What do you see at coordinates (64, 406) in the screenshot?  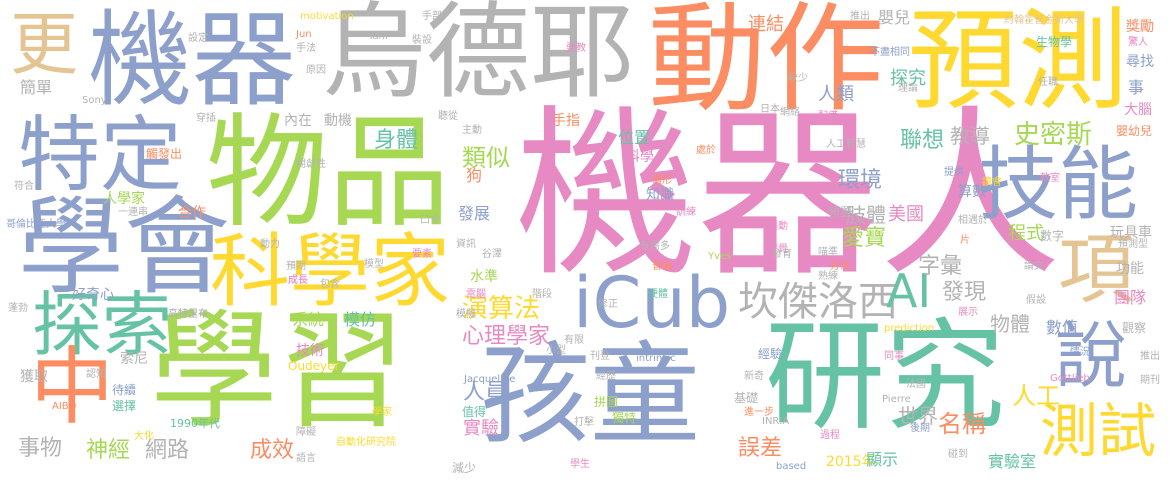 I see `word-aibo: AIBO` at bounding box center [64, 406].